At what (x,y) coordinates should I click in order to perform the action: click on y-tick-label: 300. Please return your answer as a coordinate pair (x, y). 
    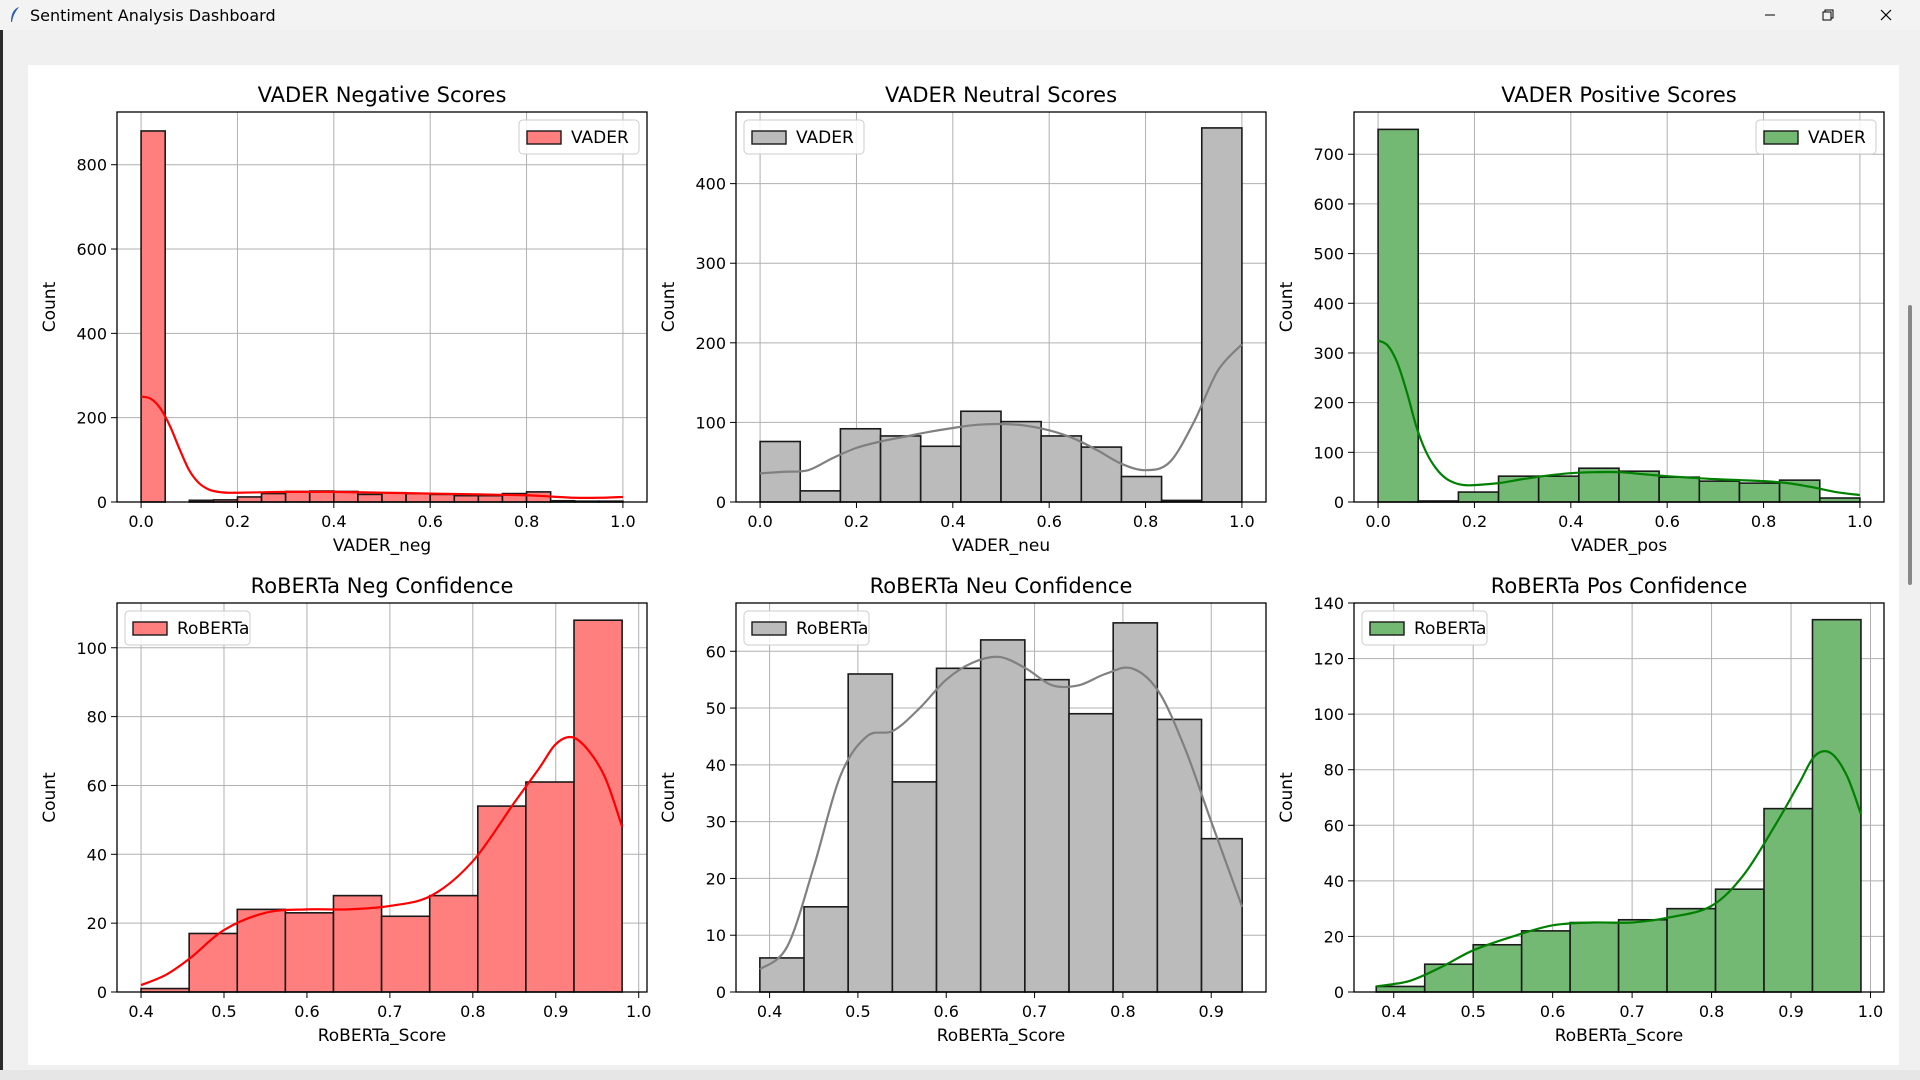
    Looking at the image, I should click on (710, 263).